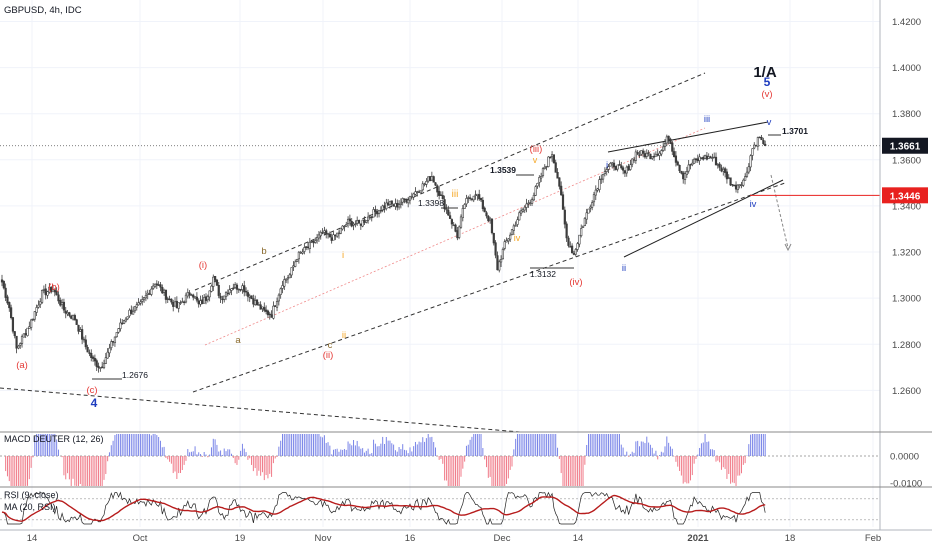 The image size is (932, 550). What do you see at coordinates (344, 335) in the screenshot?
I see `wave-label: ii` at bounding box center [344, 335].